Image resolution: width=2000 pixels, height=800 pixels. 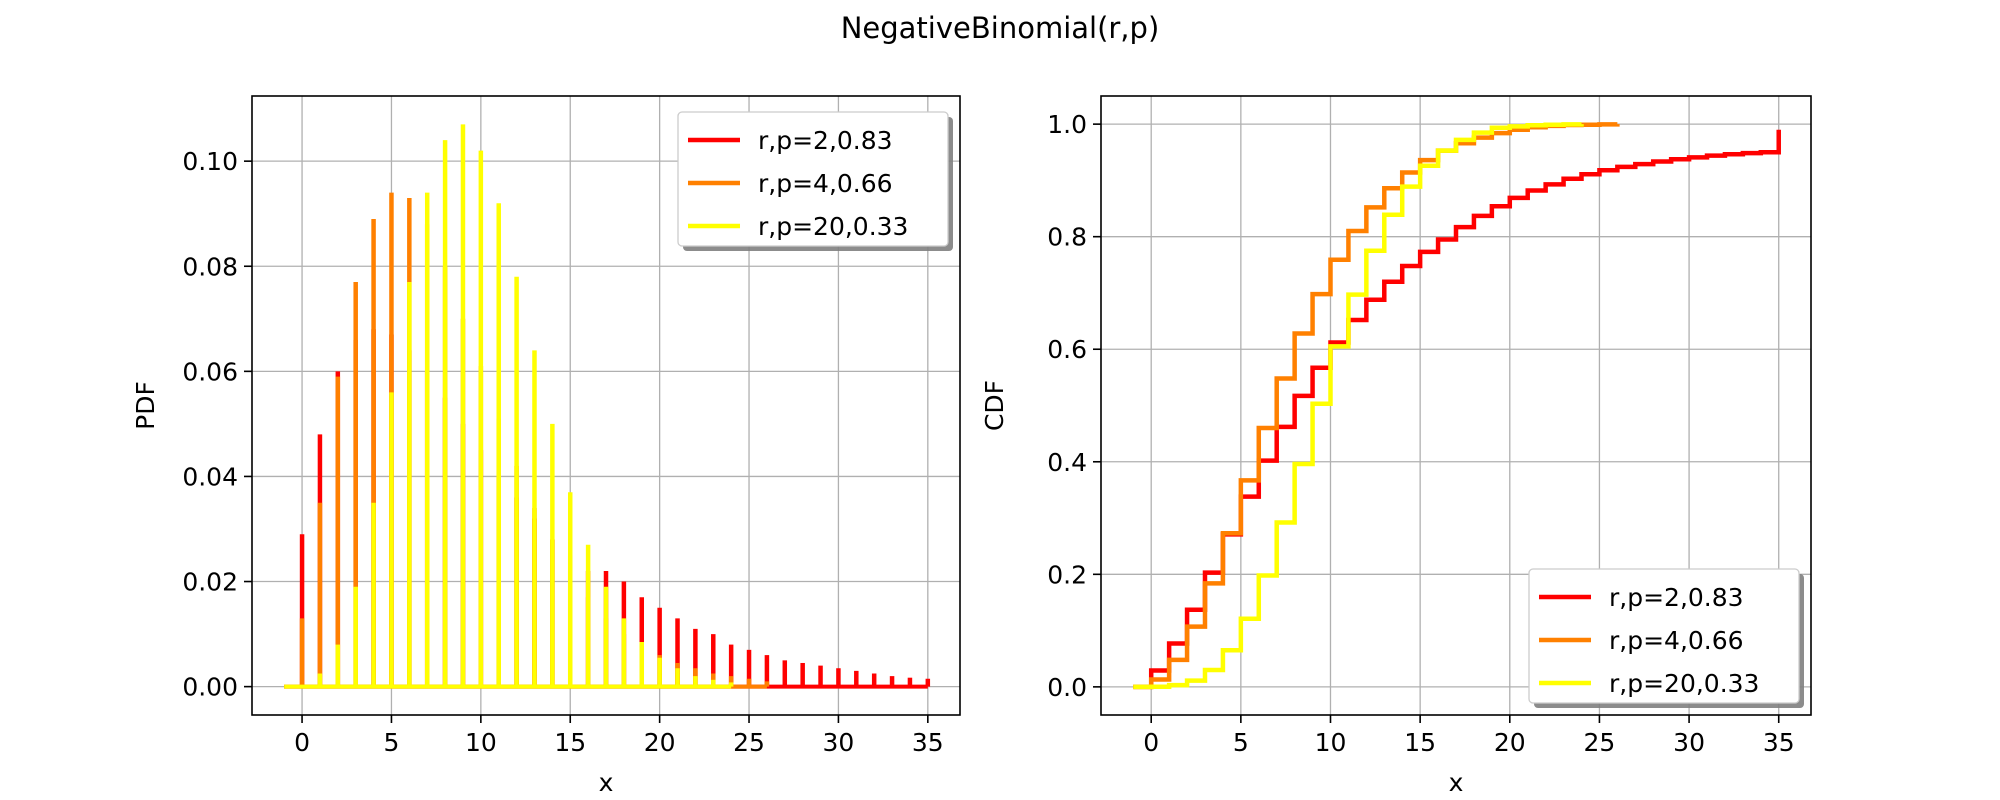 What do you see at coordinates (1067, 574) in the screenshot?
I see `y-tick-label: 0.2` at bounding box center [1067, 574].